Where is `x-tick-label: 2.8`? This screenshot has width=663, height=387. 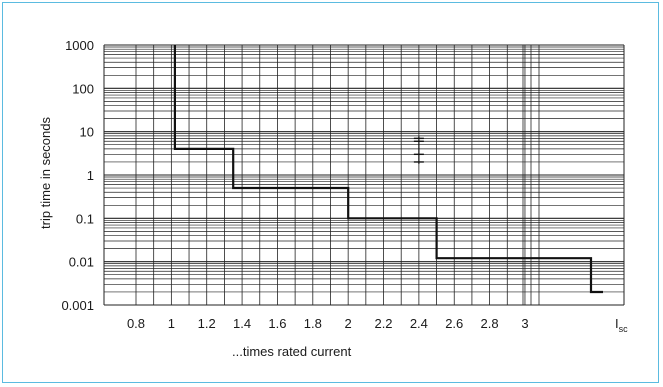
x-tick-label: 2.8 is located at coordinates (490, 323).